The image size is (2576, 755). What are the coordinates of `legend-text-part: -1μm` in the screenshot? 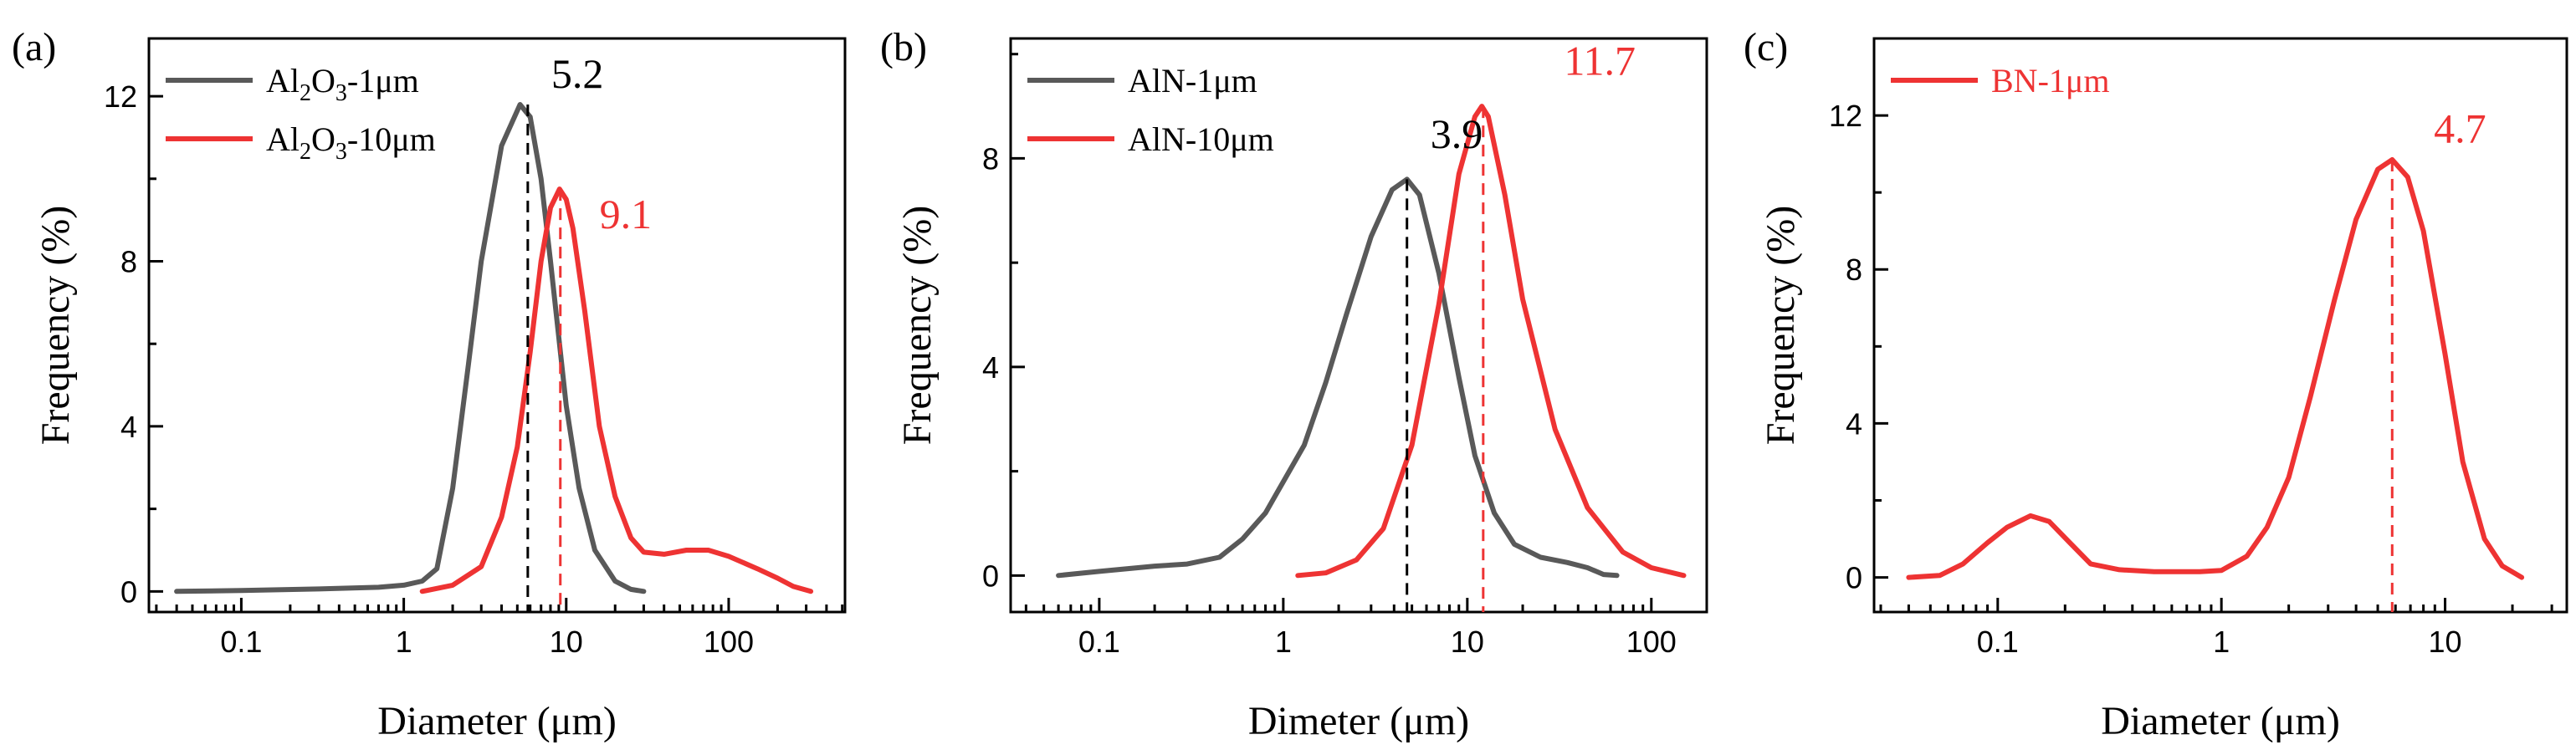 It's located at (383, 80).